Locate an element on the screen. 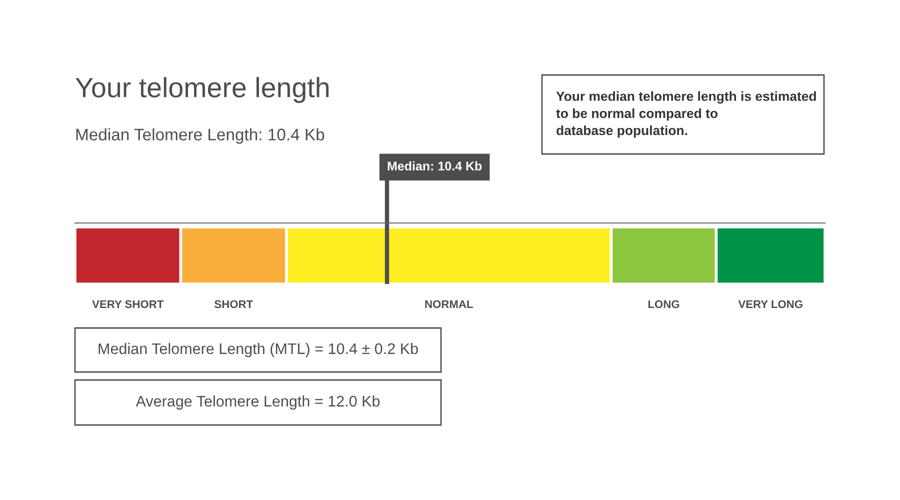 Image resolution: width=900 pixels, height=500 pixels. series-label: SHORT is located at coordinates (233, 304).